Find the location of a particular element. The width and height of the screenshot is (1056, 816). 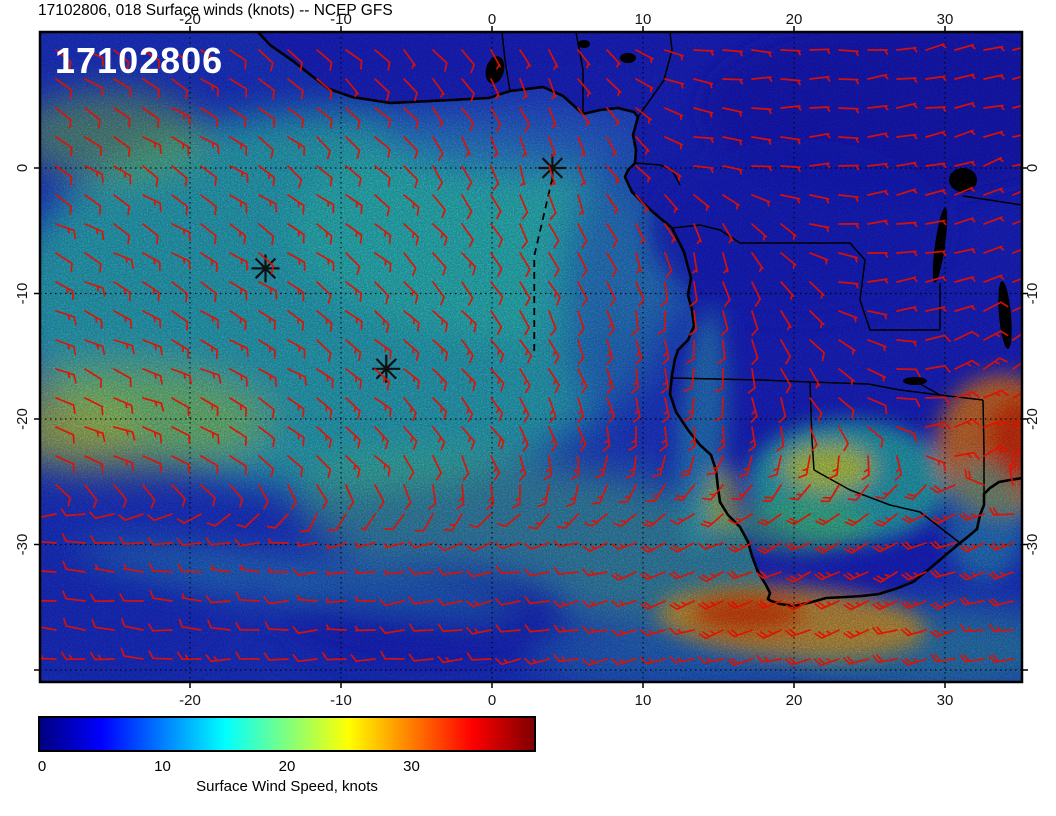

axis-label-bottom: 30 is located at coordinates (945, 700).